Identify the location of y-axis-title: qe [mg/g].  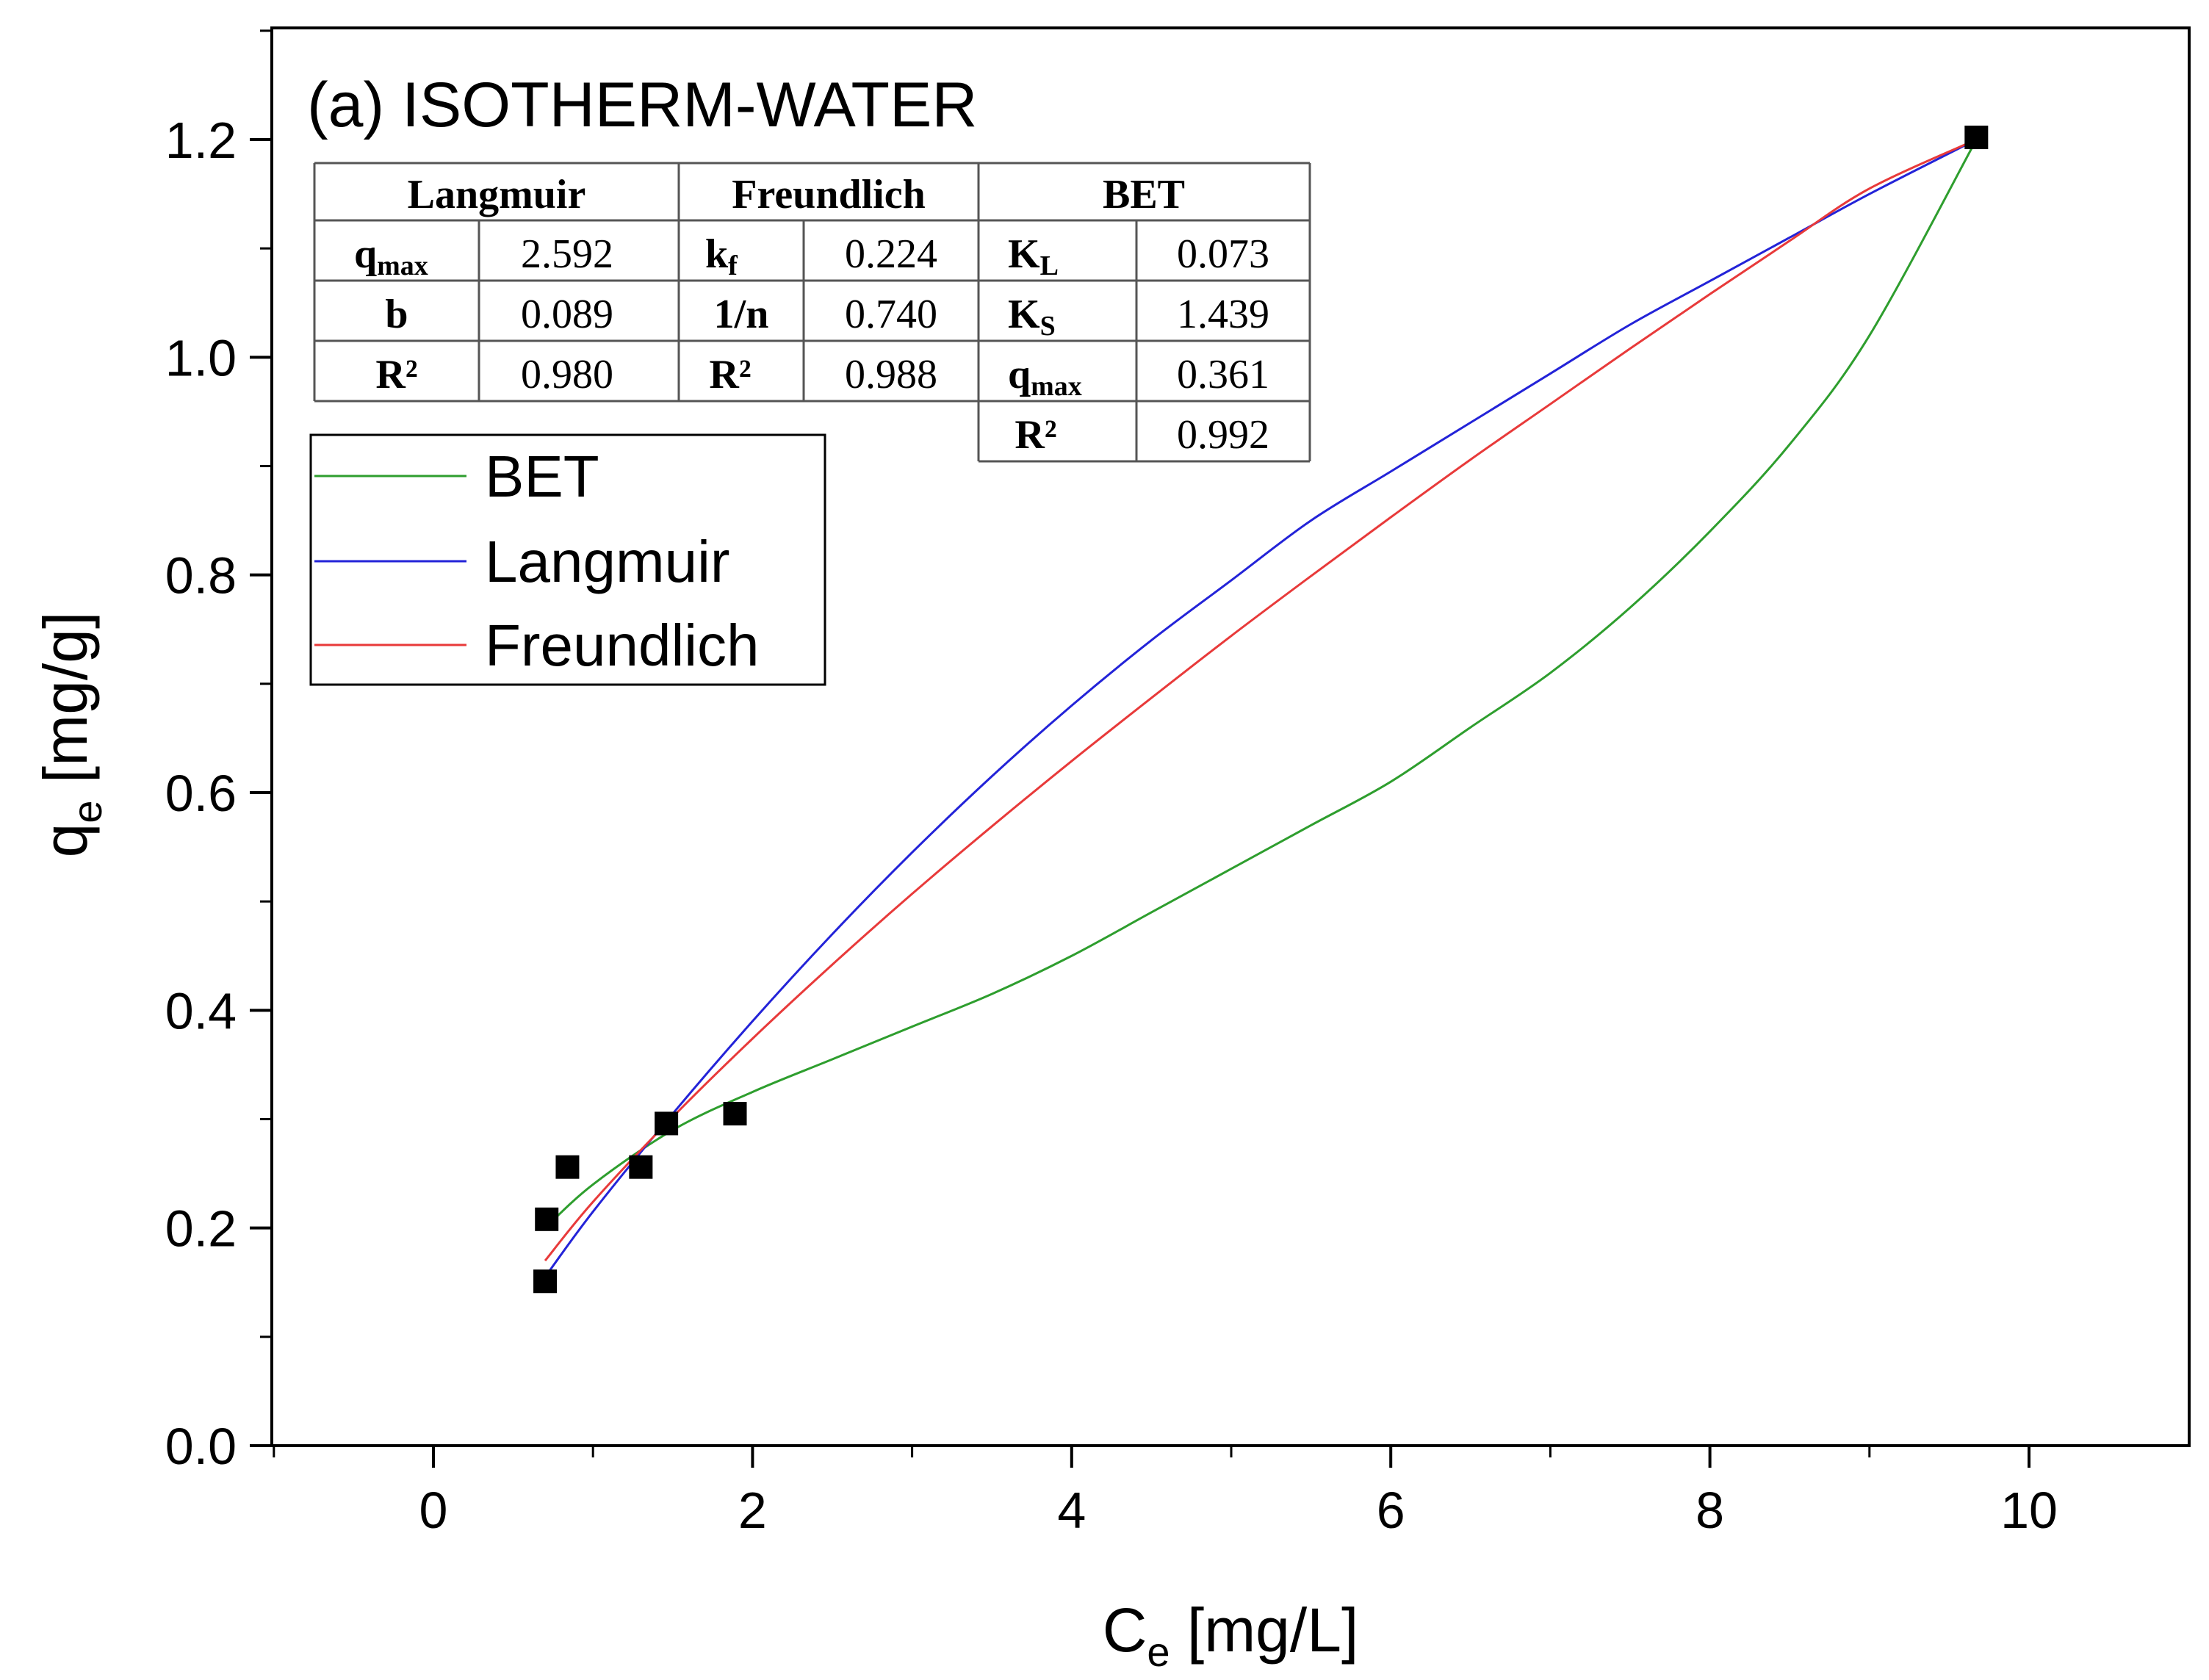
(70, 735).